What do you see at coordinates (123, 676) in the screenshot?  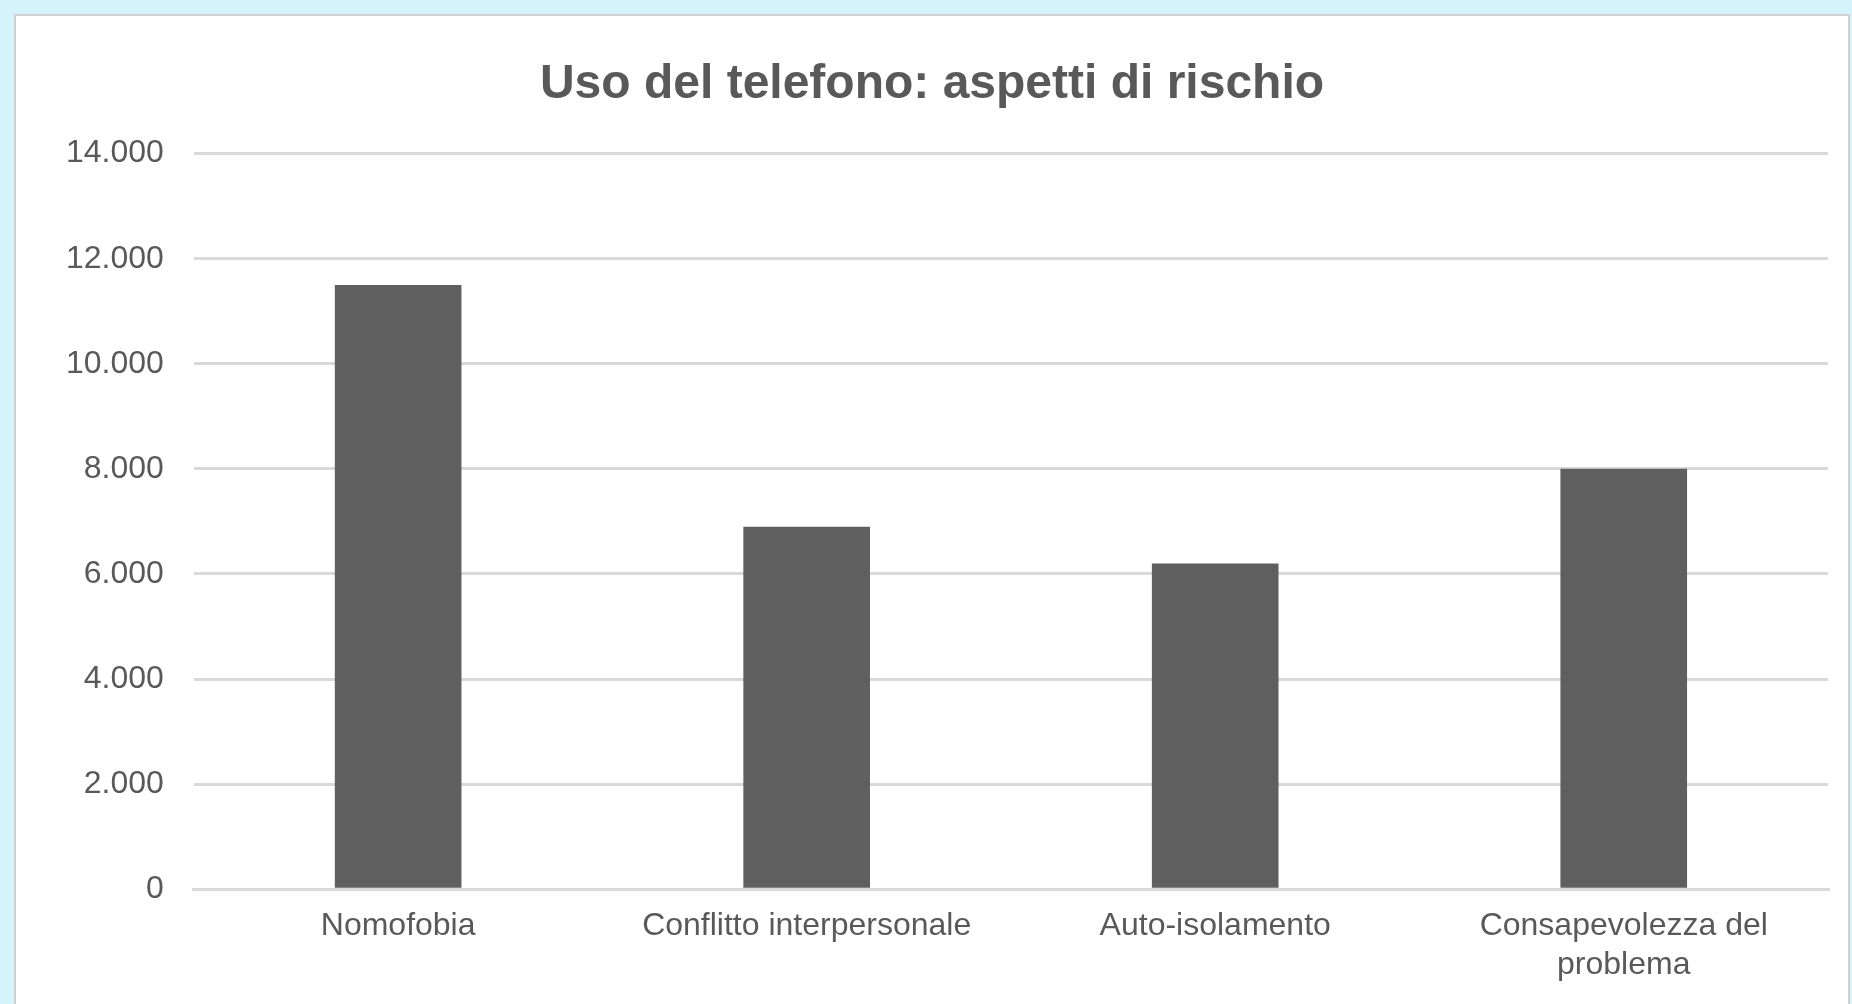 I see `y-tick-label: 4.000` at bounding box center [123, 676].